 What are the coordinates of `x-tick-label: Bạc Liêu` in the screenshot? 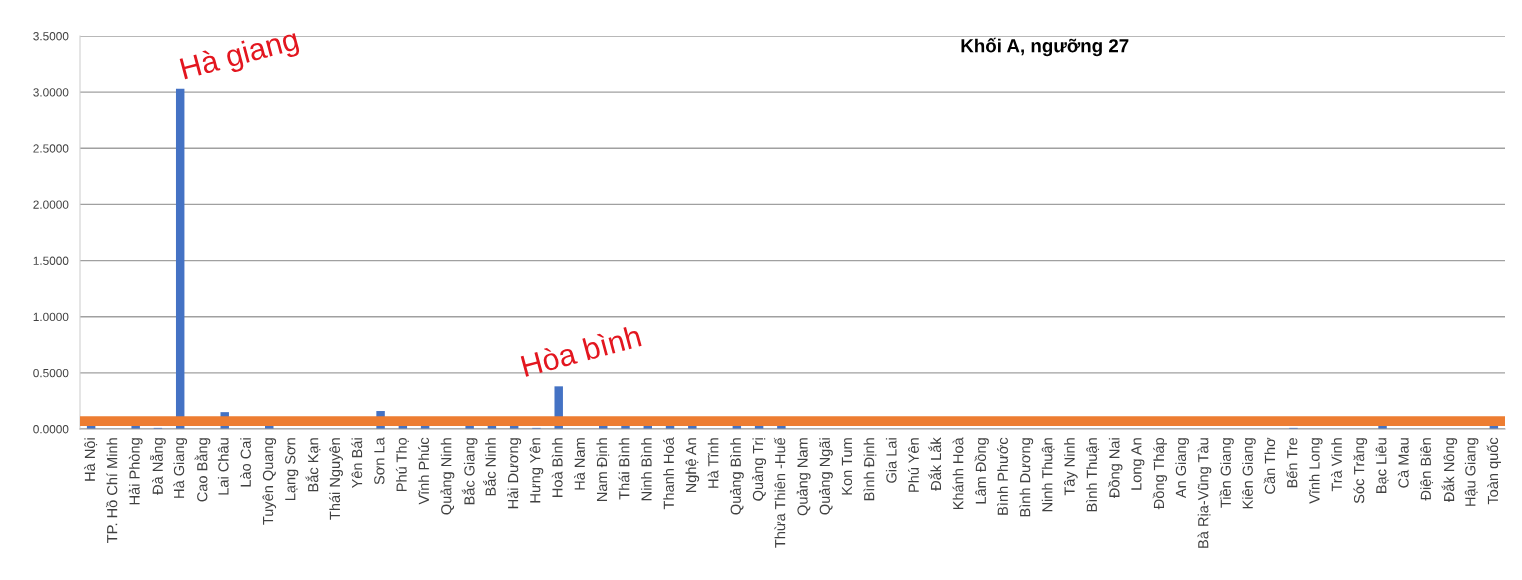 It's located at (1382, 465).